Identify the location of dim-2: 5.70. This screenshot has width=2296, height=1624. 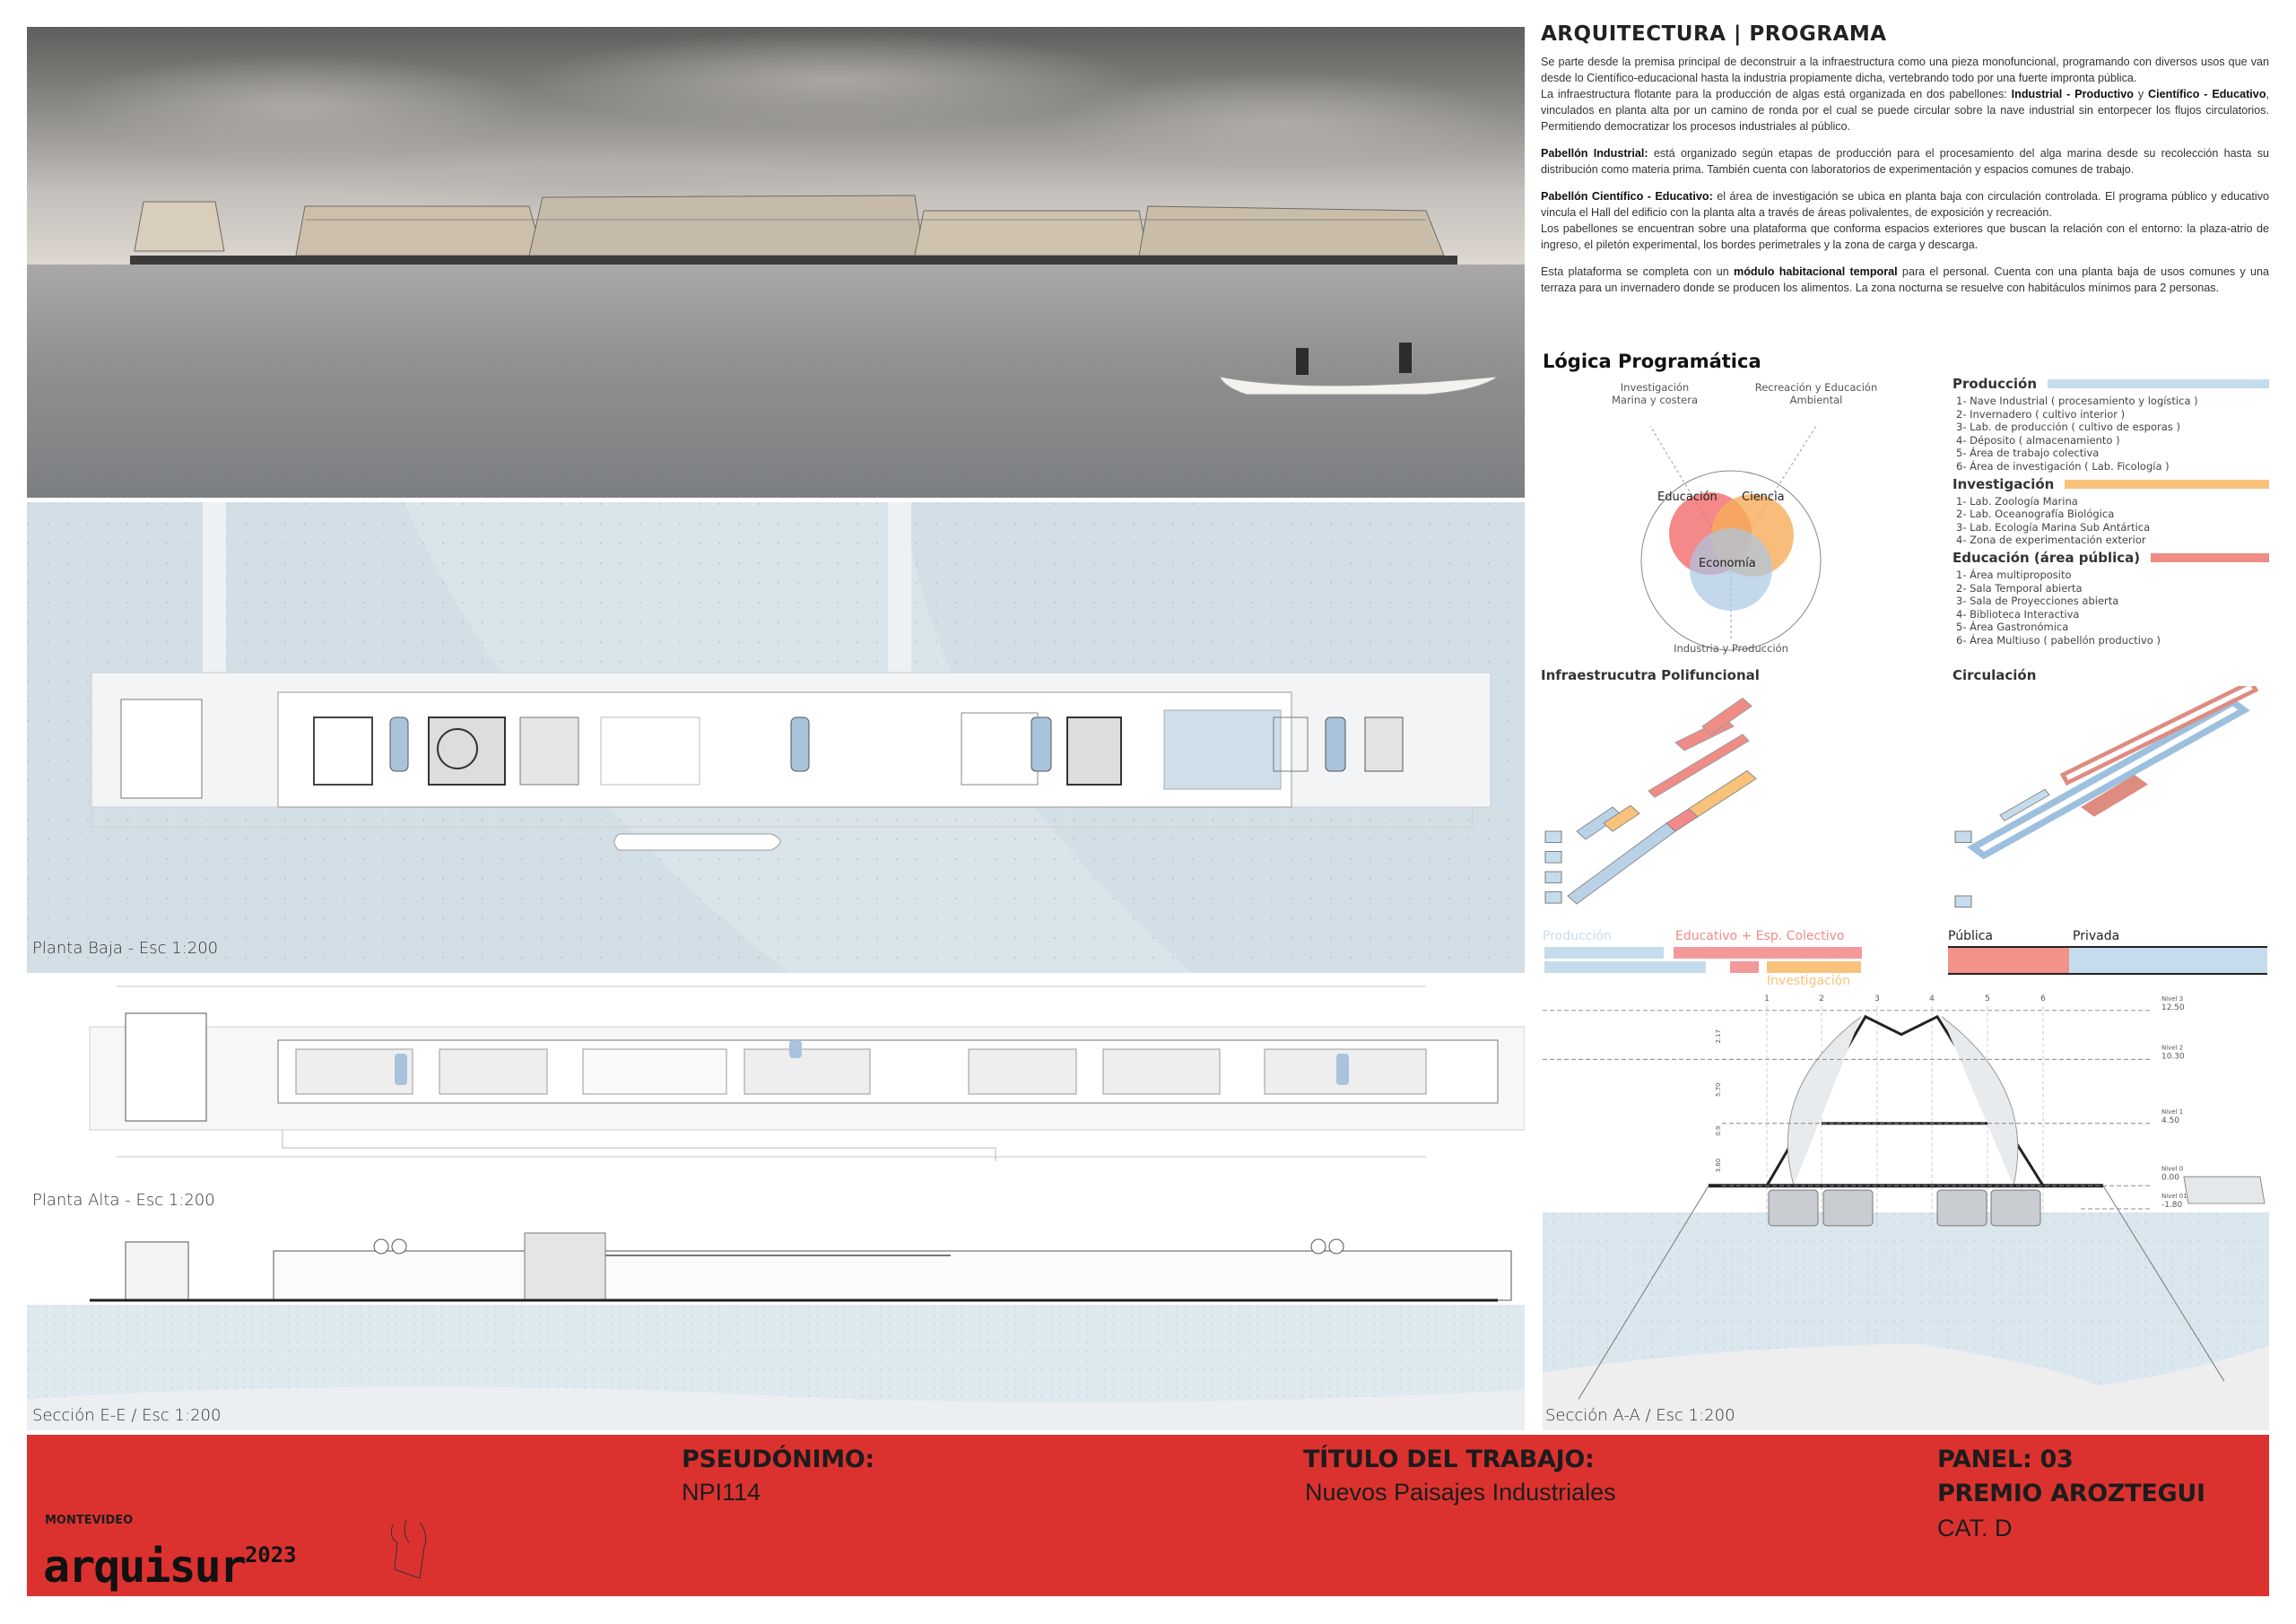
(1718, 1090).